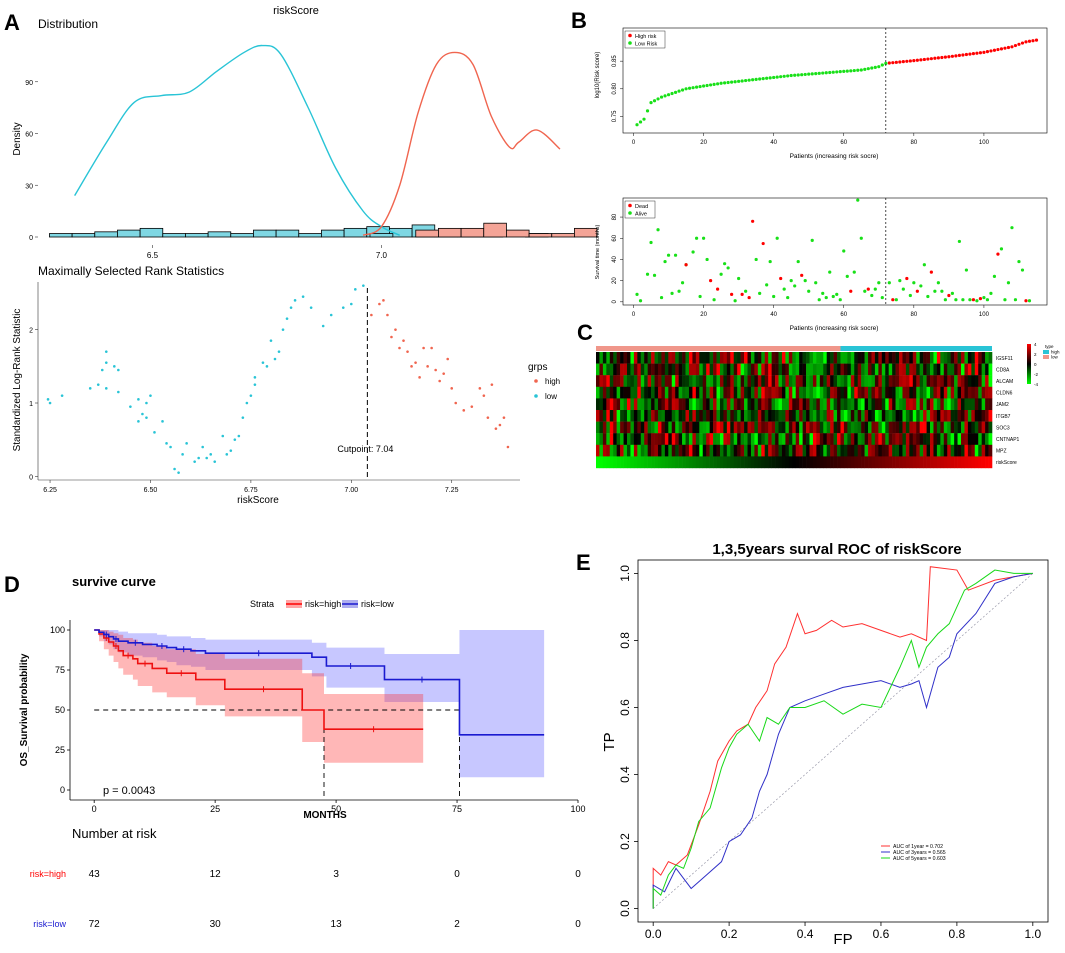 The width and height of the screenshot is (1065, 953). What do you see at coordinates (634, 143) in the screenshot?
I see `b1-xtick-label: 0` at bounding box center [634, 143].